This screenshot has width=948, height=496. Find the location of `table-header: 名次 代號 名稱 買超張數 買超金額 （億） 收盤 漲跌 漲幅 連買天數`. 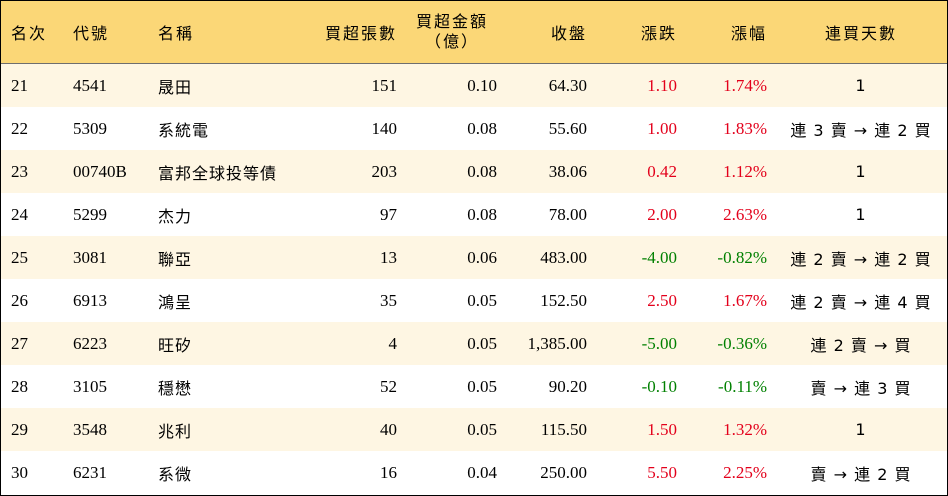

table-header: 名次 代號 名稱 買超張數 買超金額 （億） 收盤 漲跌 漲幅 連買天數 is located at coordinates (474, 32).